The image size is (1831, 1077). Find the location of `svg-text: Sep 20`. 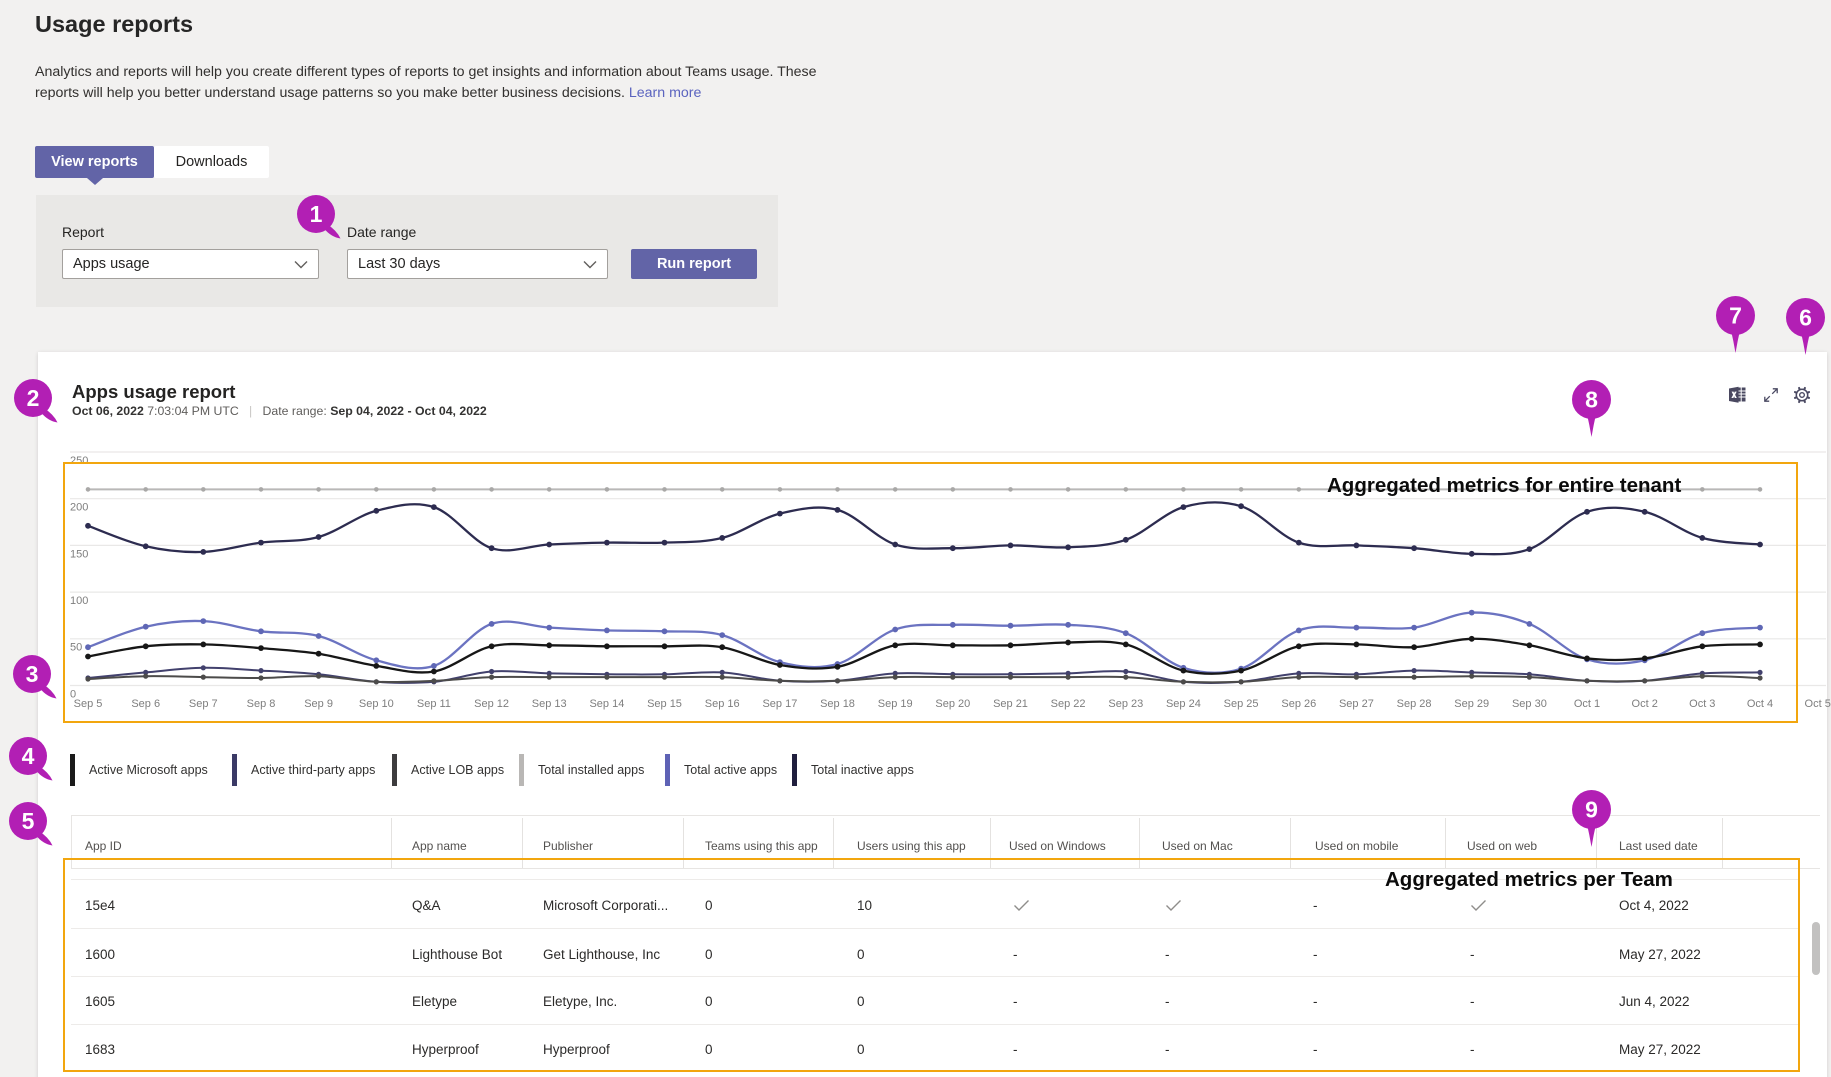

svg-text: Sep 20 is located at coordinates (952, 704).